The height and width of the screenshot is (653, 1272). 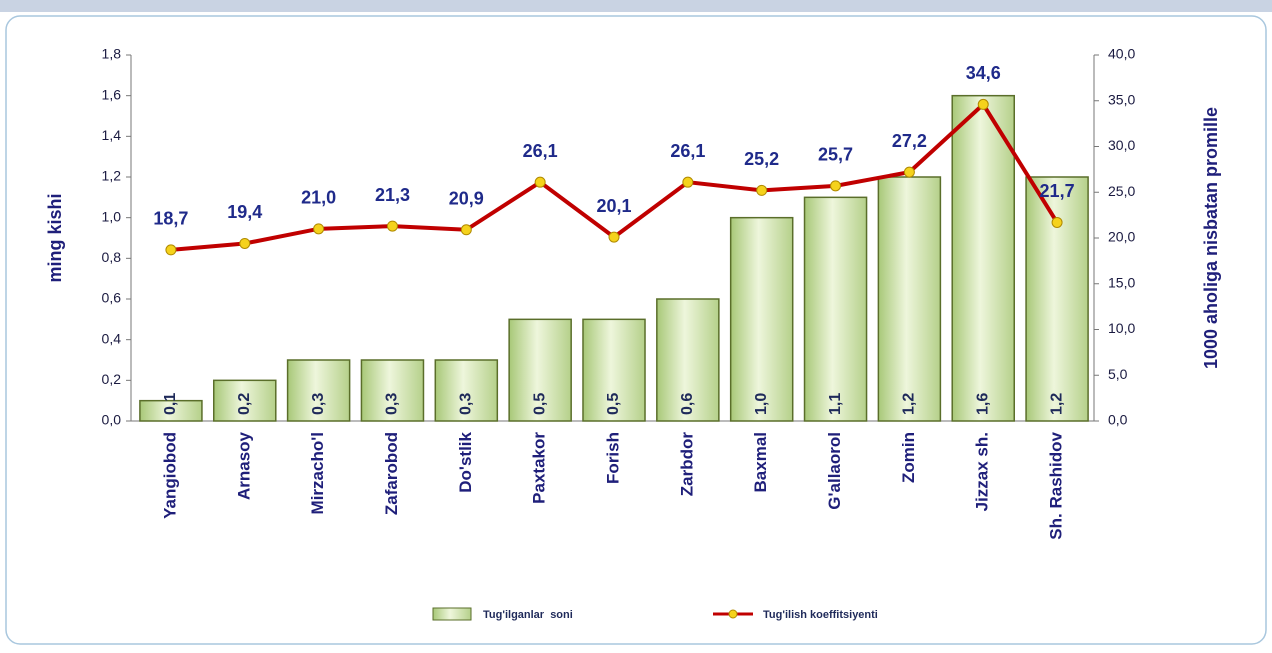 I want to click on x-tick-label: Mirzacho'l, so click(x=317, y=473).